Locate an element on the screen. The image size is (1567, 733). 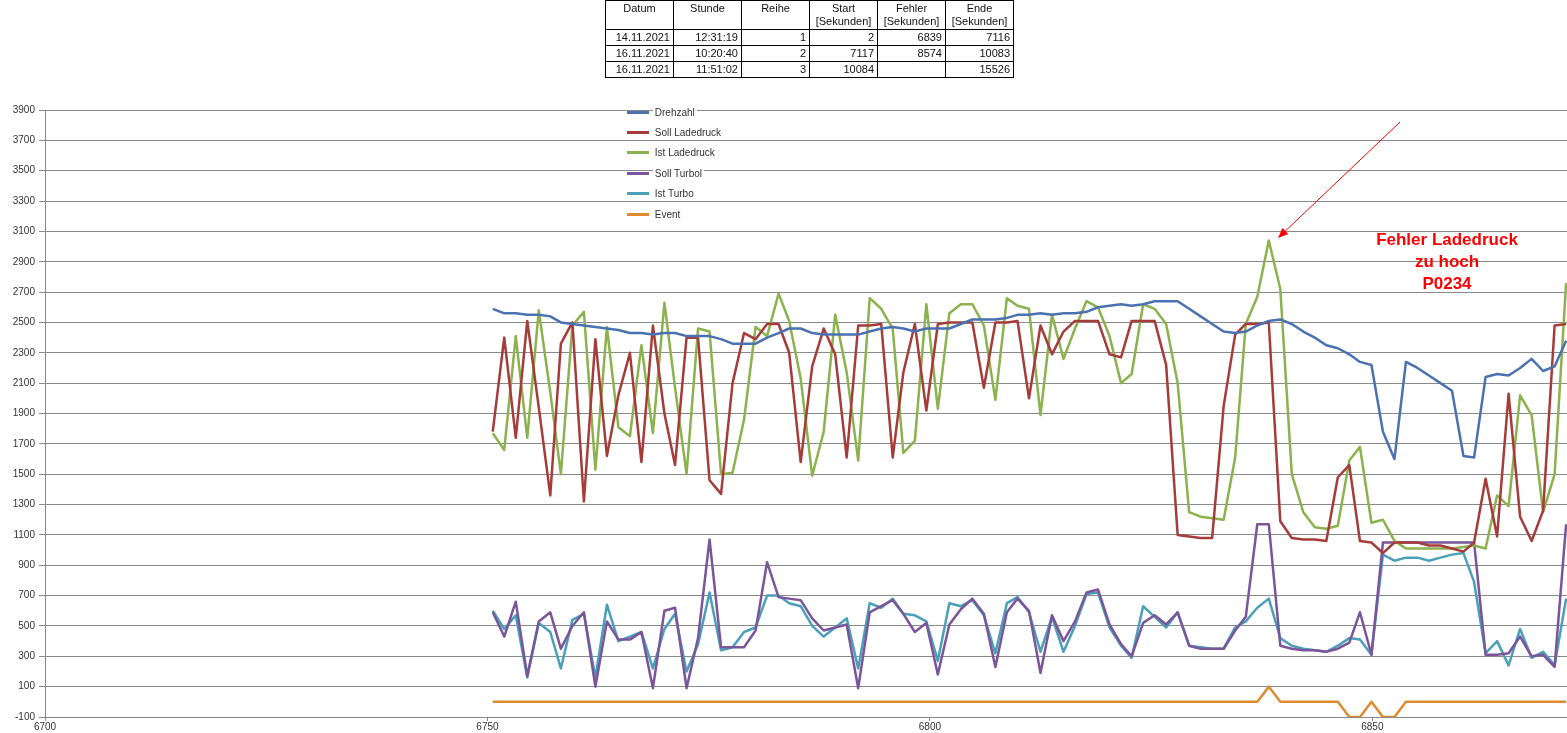
legend-label: Drehzahl is located at coordinates (674, 112).